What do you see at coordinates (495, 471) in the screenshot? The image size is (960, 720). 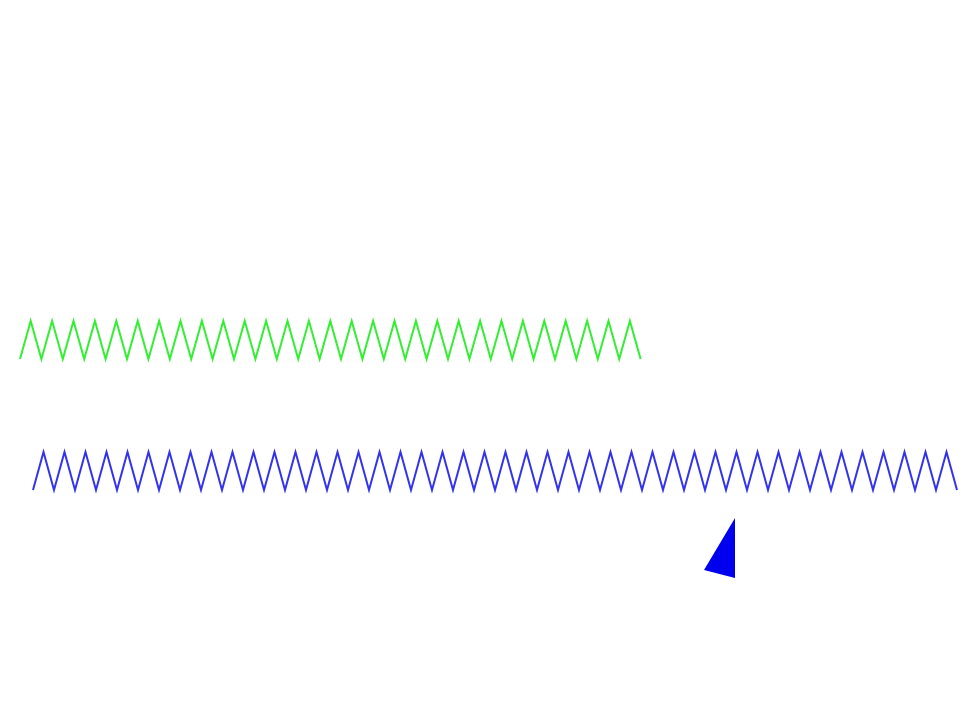 I see `blue-zigzag-spring` at bounding box center [495, 471].